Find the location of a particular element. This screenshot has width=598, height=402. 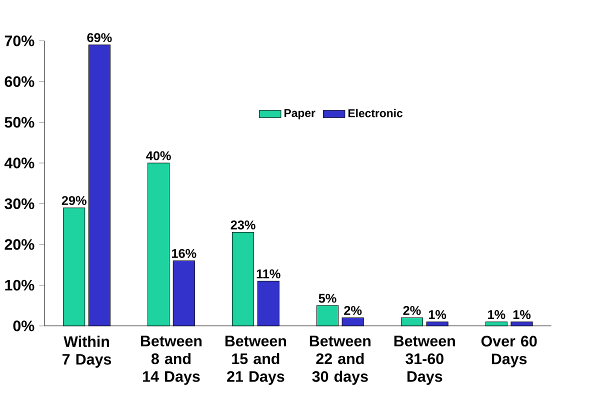

x-tick-label: Between 15 and 21 Days is located at coordinates (255, 360).